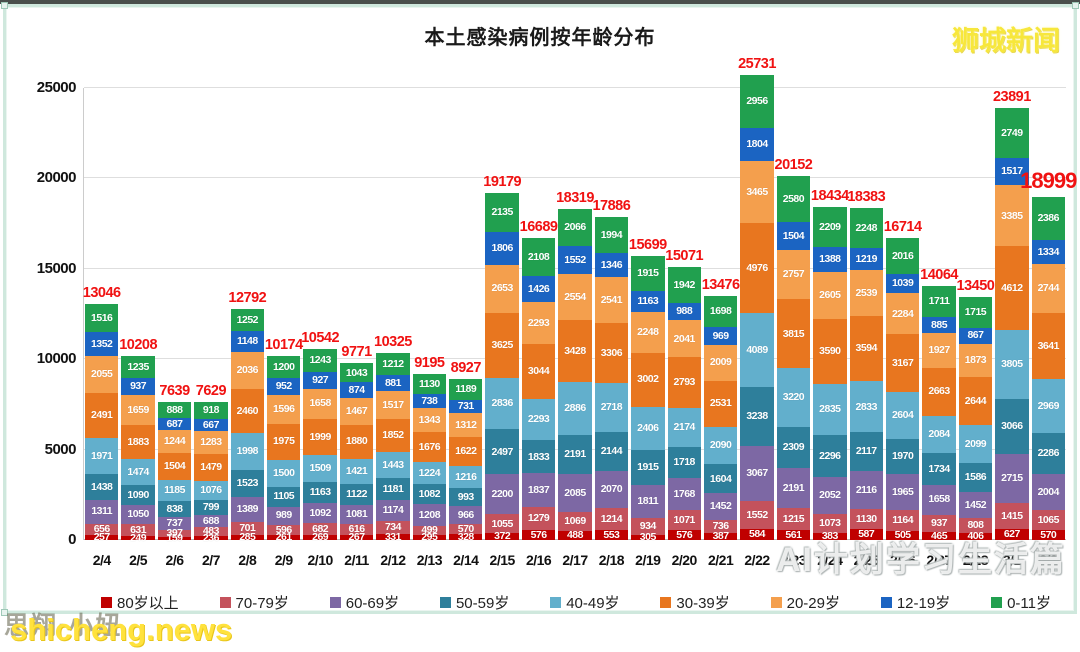  Describe the element at coordinates (975, 536) in the screenshot. I see `segment-value-label: 406` at that location.